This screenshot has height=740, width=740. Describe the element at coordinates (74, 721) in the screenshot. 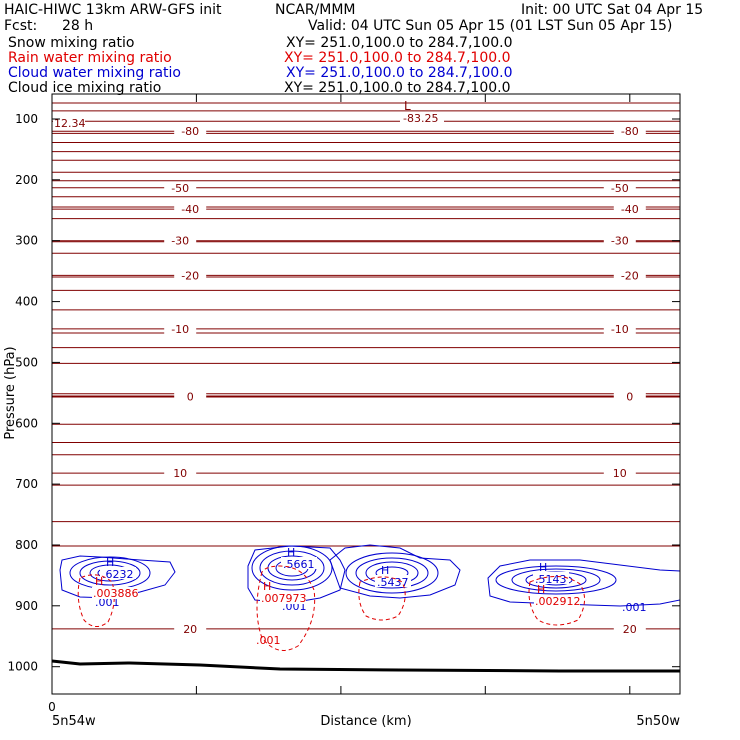

I see `x-axis-left-location: 5n54w` at that location.